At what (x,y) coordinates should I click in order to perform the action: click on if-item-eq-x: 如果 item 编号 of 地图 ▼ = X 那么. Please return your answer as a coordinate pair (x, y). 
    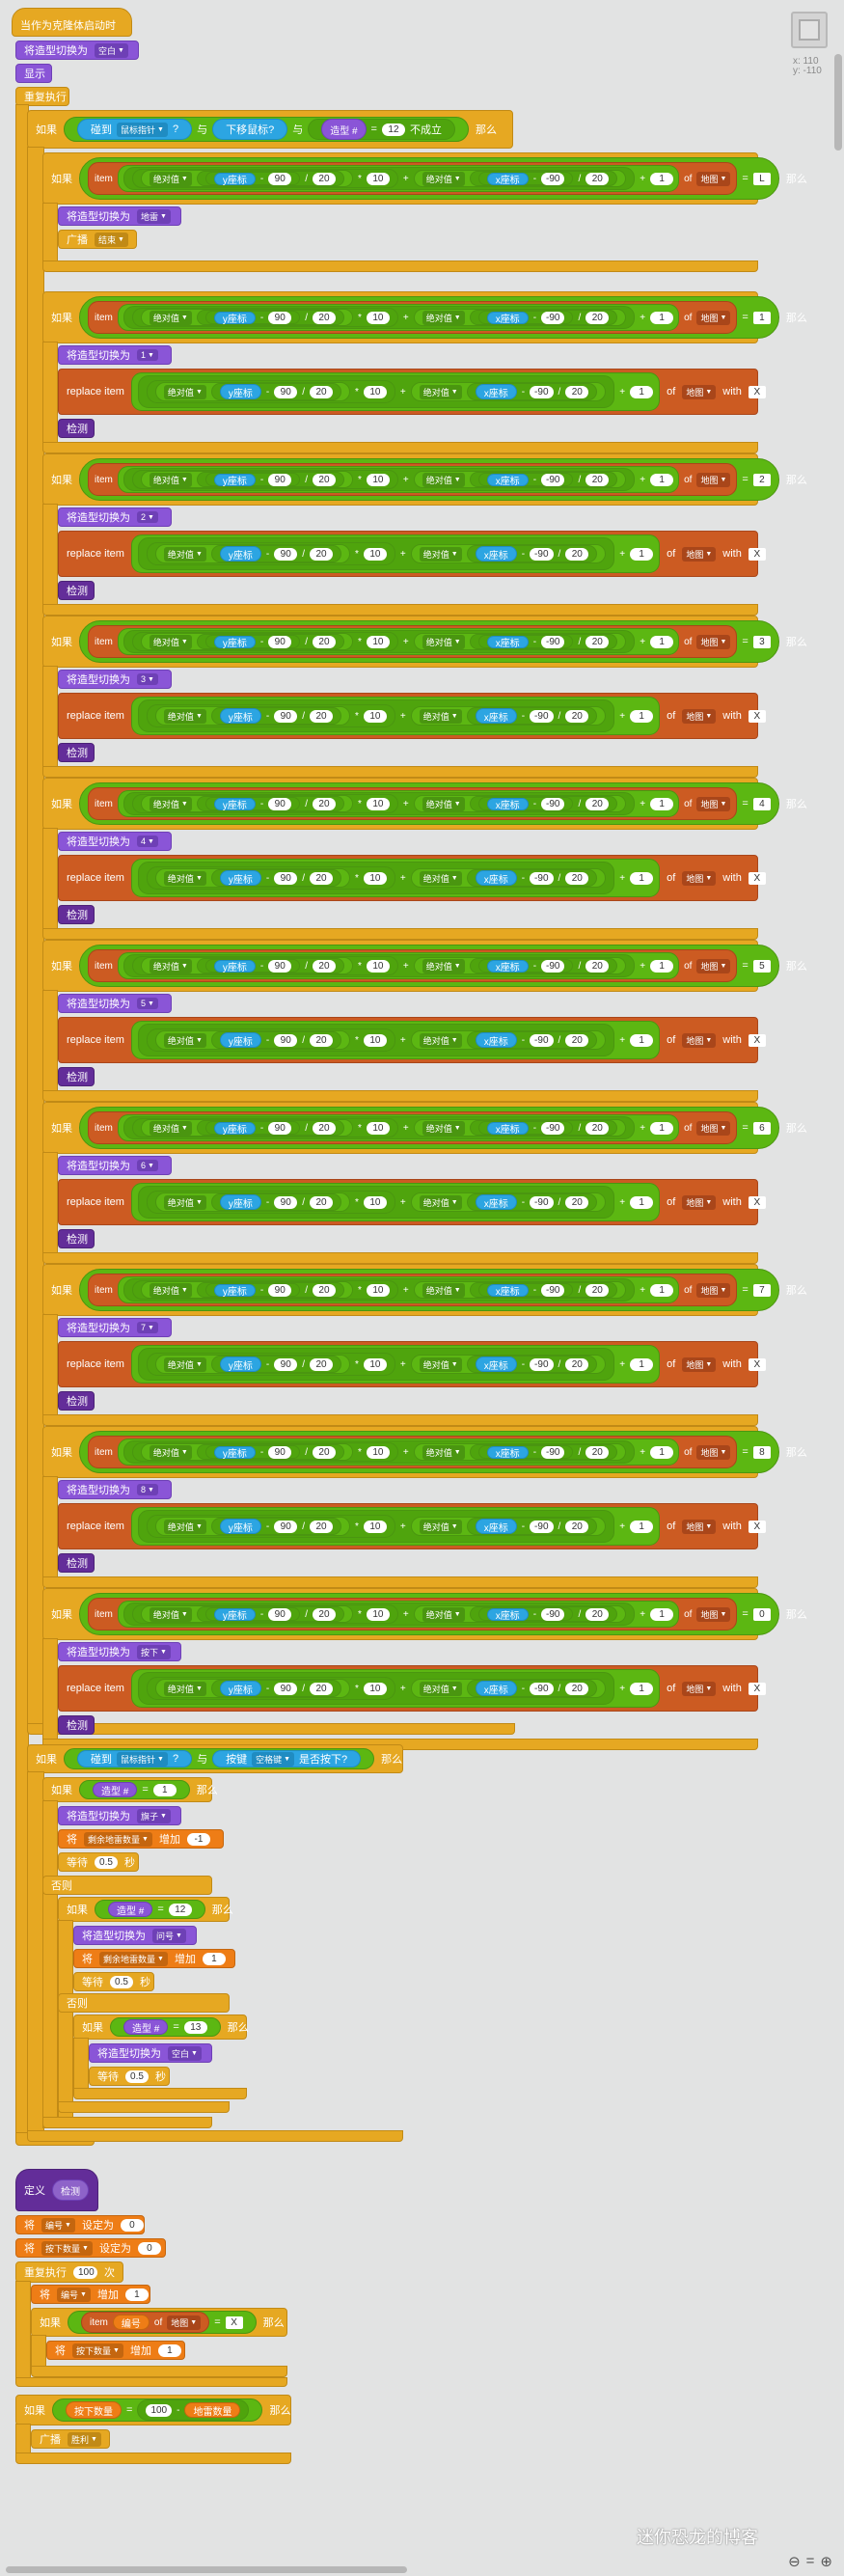
    Looking at the image, I should click on (159, 2322).